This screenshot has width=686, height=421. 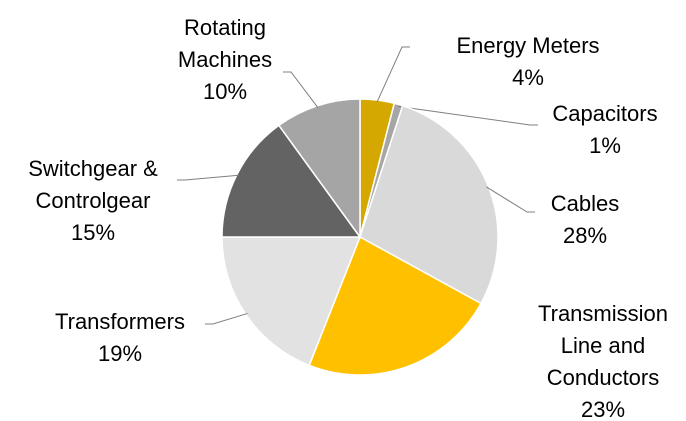 I want to click on category-name: Transformers, so click(x=120, y=321).